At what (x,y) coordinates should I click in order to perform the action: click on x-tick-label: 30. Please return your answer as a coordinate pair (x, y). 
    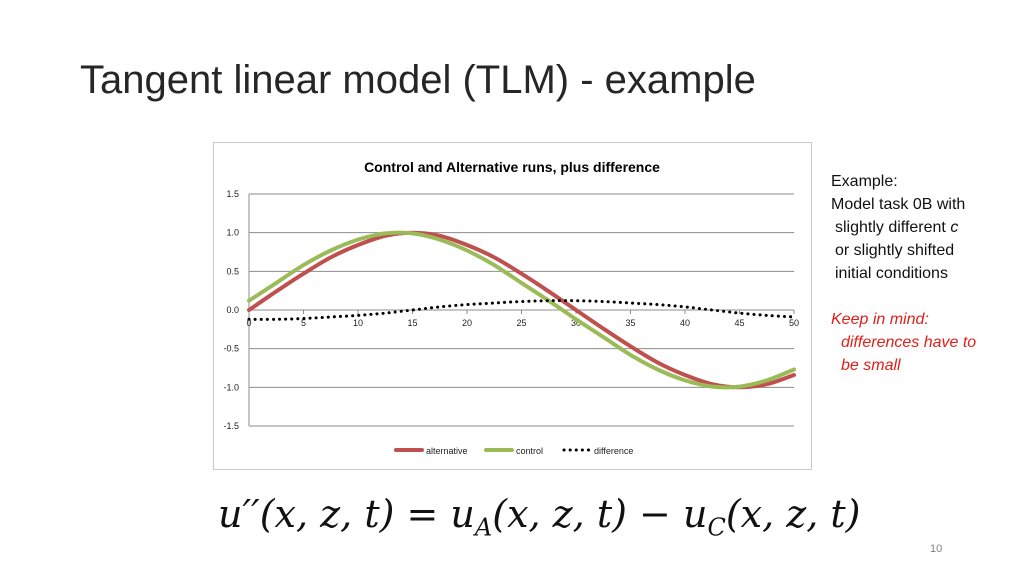
    Looking at the image, I should click on (576, 323).